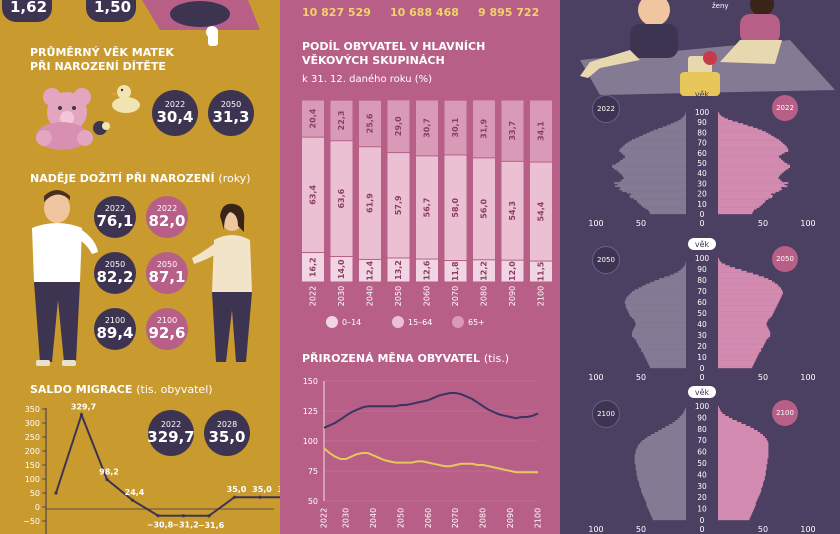 Image resolution: width=840 pixels, height=534 pixels. Describe the element at coordinates (167, 333) in the screenshot. I see `le-value: 92,6` at that location.